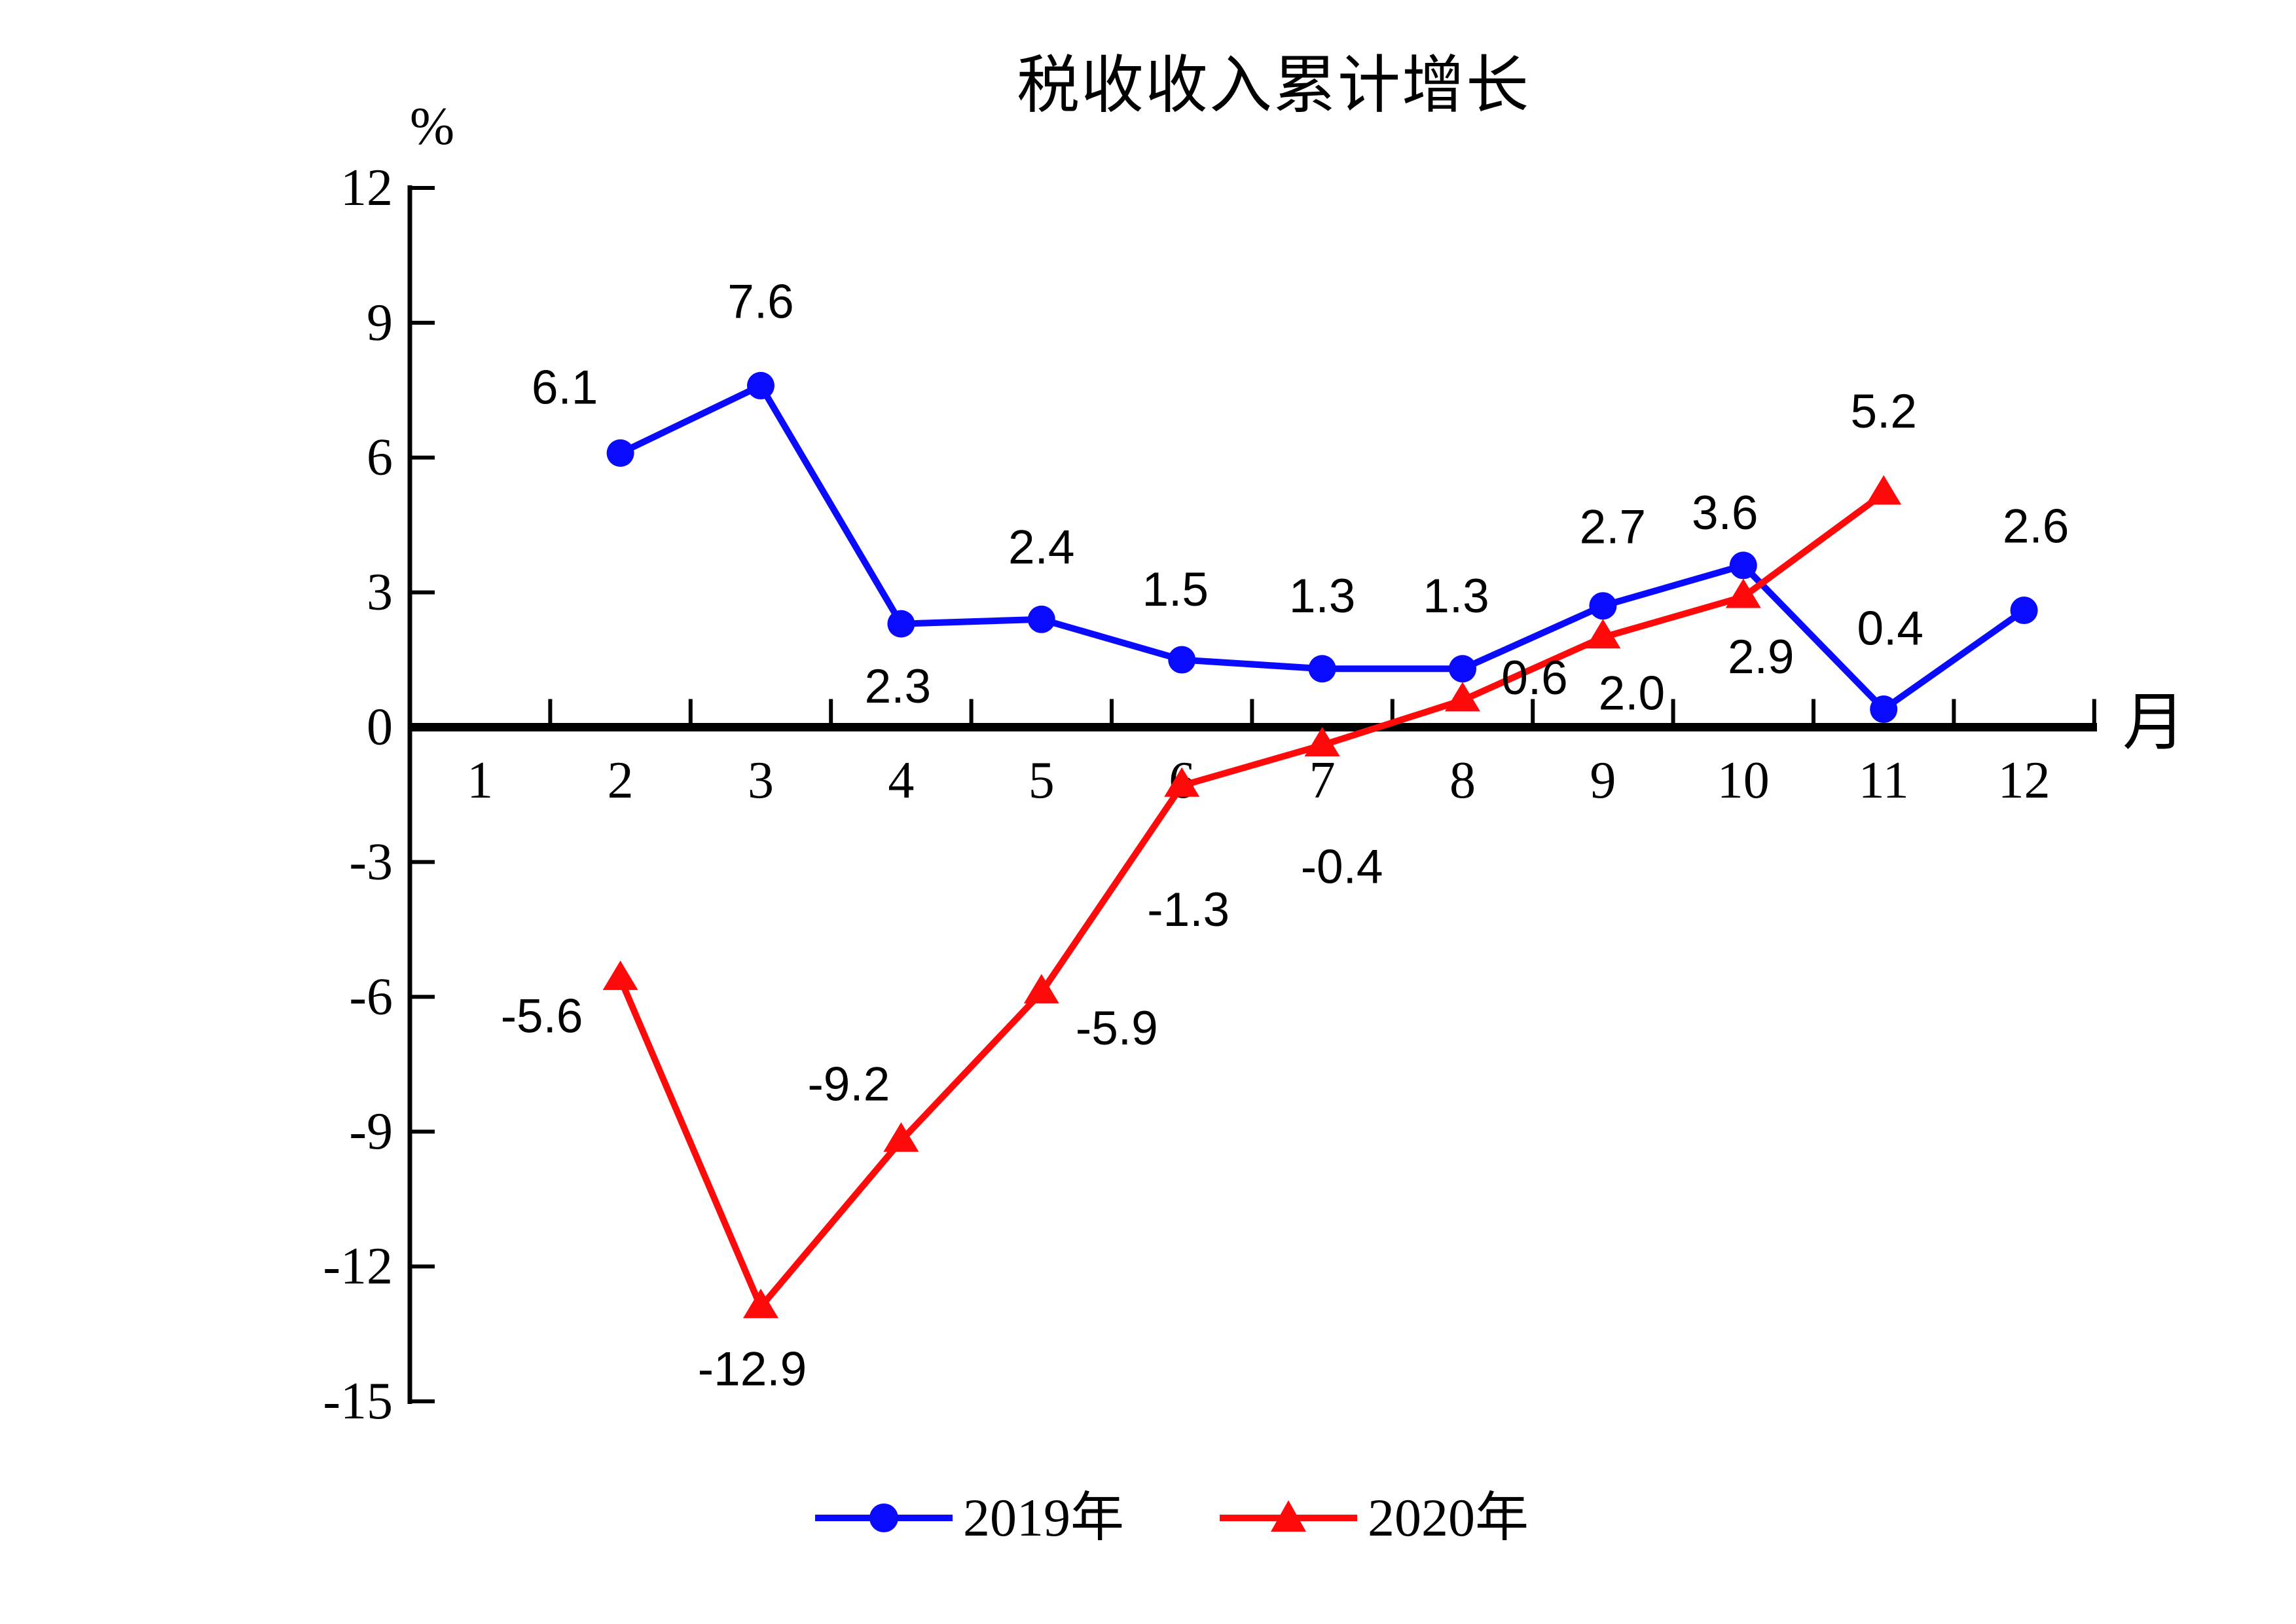 The width and height of the screenshot is (2296, 1624). What do you see at coordinates (371, 1131) in the screenshot?
I see `y-tick-label: -9` at bounding box center [371, 1131].